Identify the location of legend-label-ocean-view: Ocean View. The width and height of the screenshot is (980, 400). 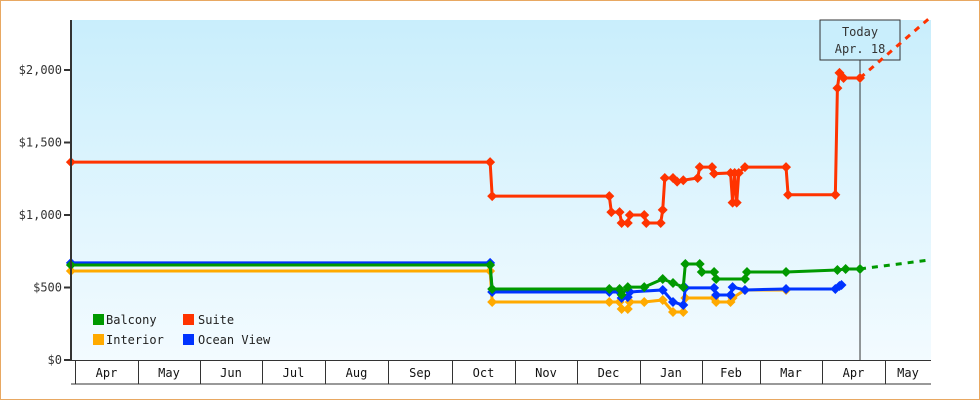
(234, 340).